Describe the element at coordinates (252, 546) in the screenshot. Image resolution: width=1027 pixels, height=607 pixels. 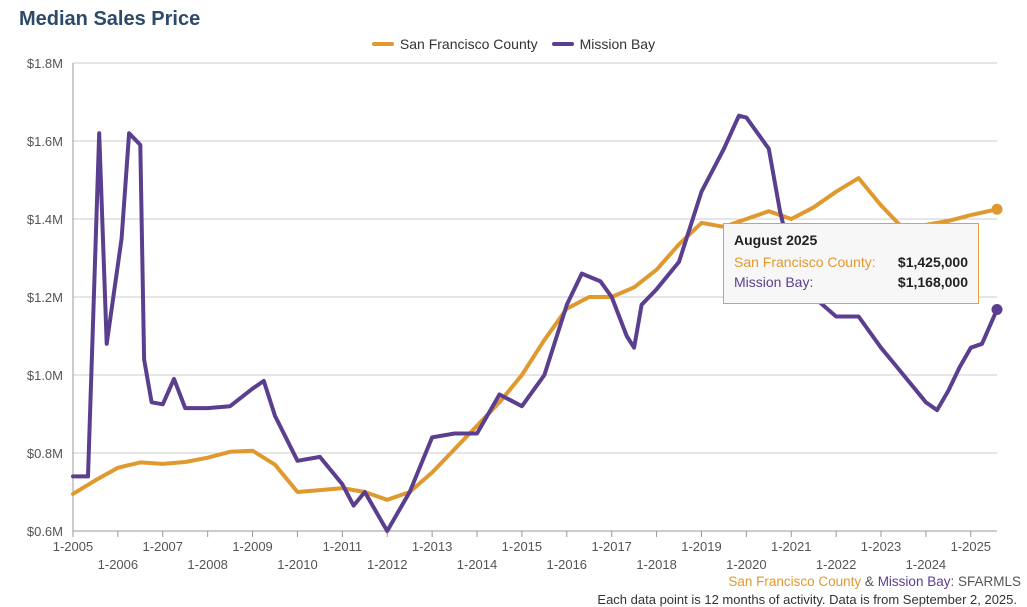
I see `x-tick-label: 1-2009` at that location.